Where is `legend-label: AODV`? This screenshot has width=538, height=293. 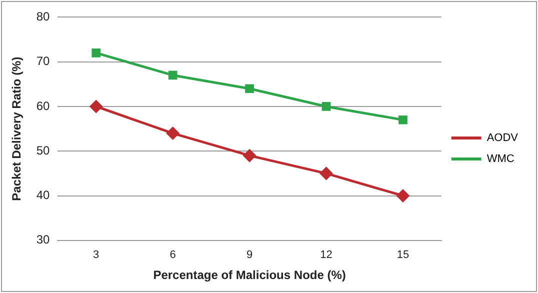 legend-label: AODV is located at coordinates (502, 138).